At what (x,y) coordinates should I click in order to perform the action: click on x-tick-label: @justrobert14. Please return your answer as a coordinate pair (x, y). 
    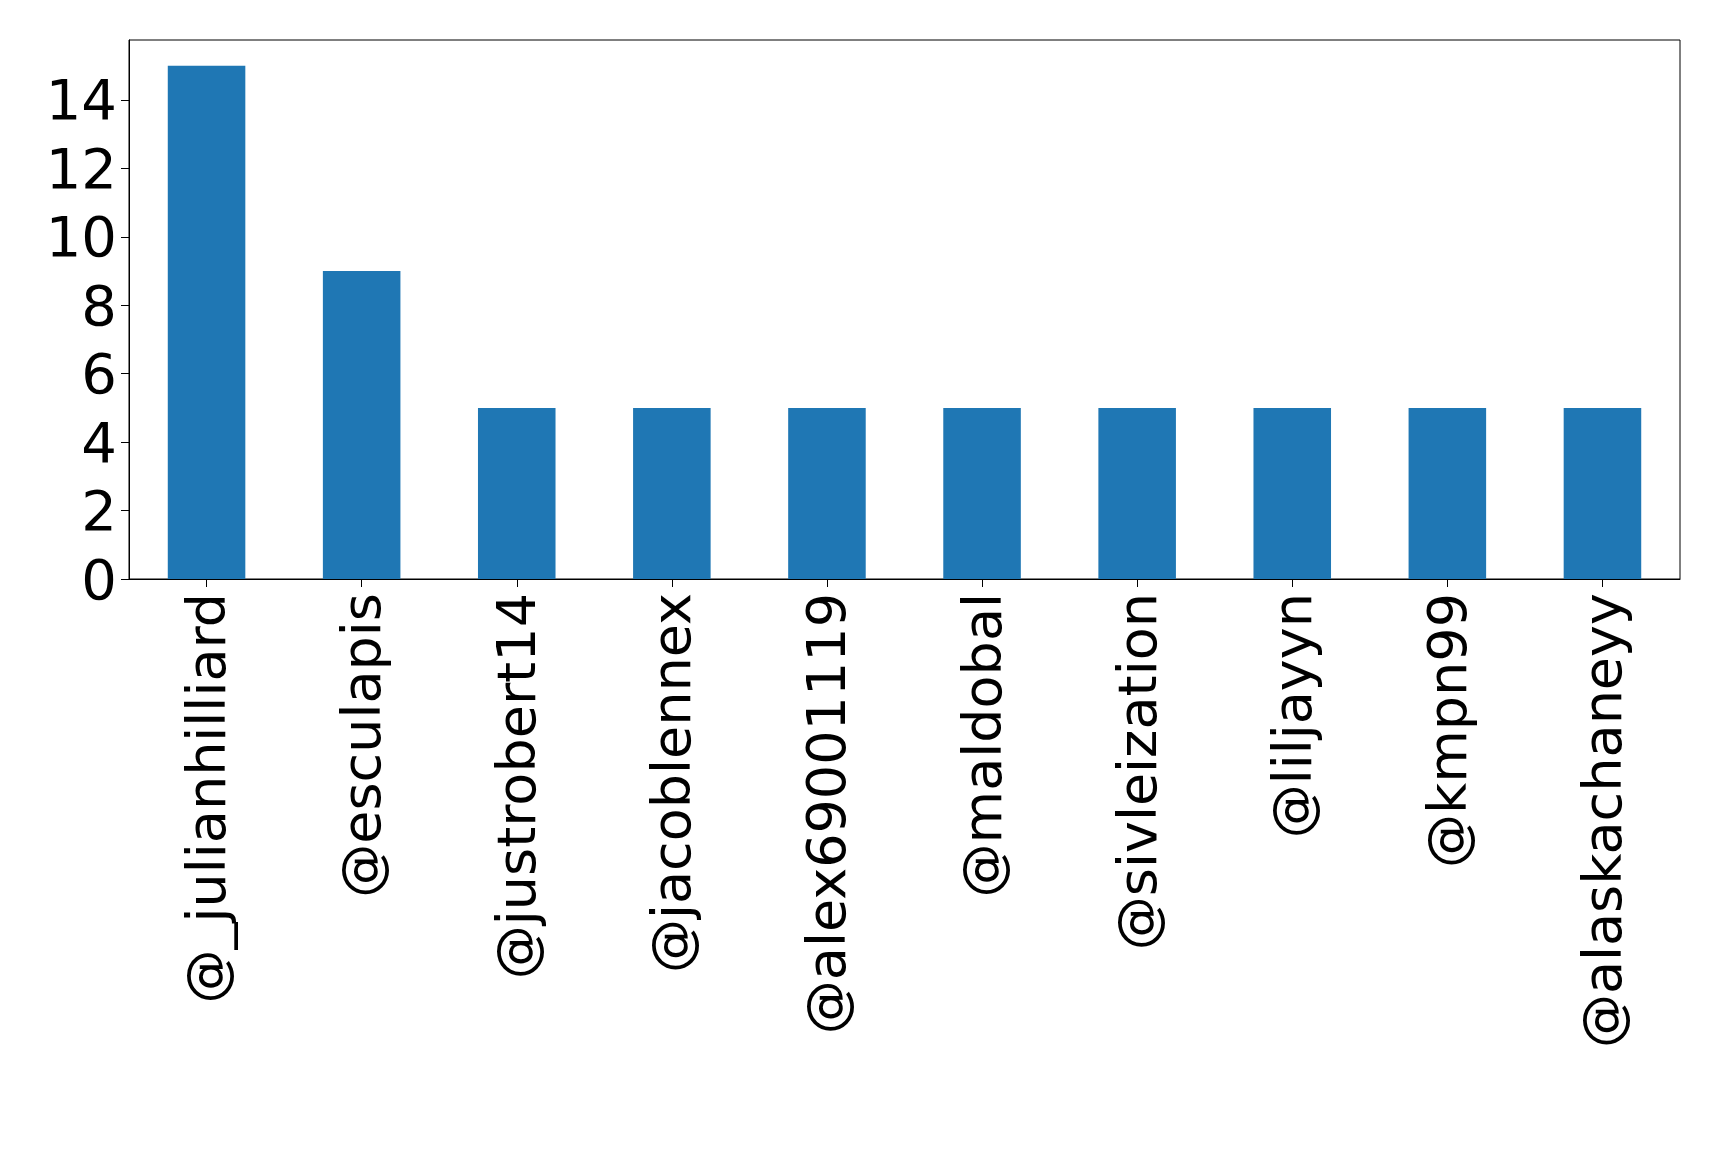
    Looking at the image, I should click on (517, 786).